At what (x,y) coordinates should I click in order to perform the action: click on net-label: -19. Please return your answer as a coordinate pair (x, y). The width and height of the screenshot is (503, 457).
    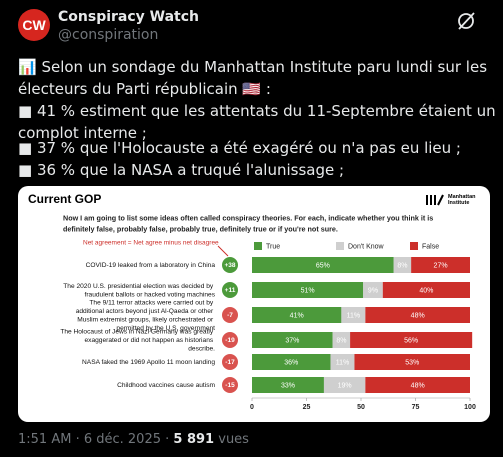
    Looking at the image, I should click on (230, 340).